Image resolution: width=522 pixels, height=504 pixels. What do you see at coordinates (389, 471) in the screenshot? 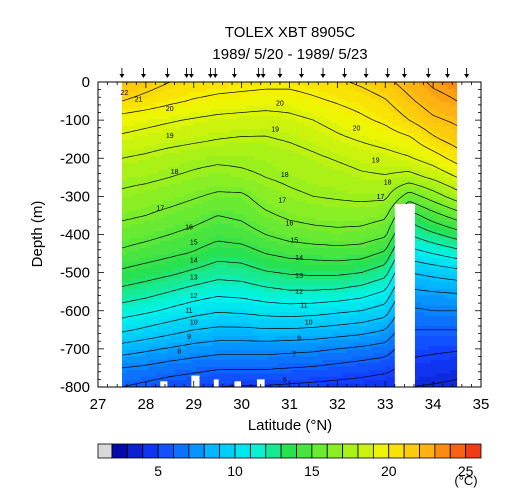
I see `colorbar-tick-label: 20` at bounding box center [389, 471].